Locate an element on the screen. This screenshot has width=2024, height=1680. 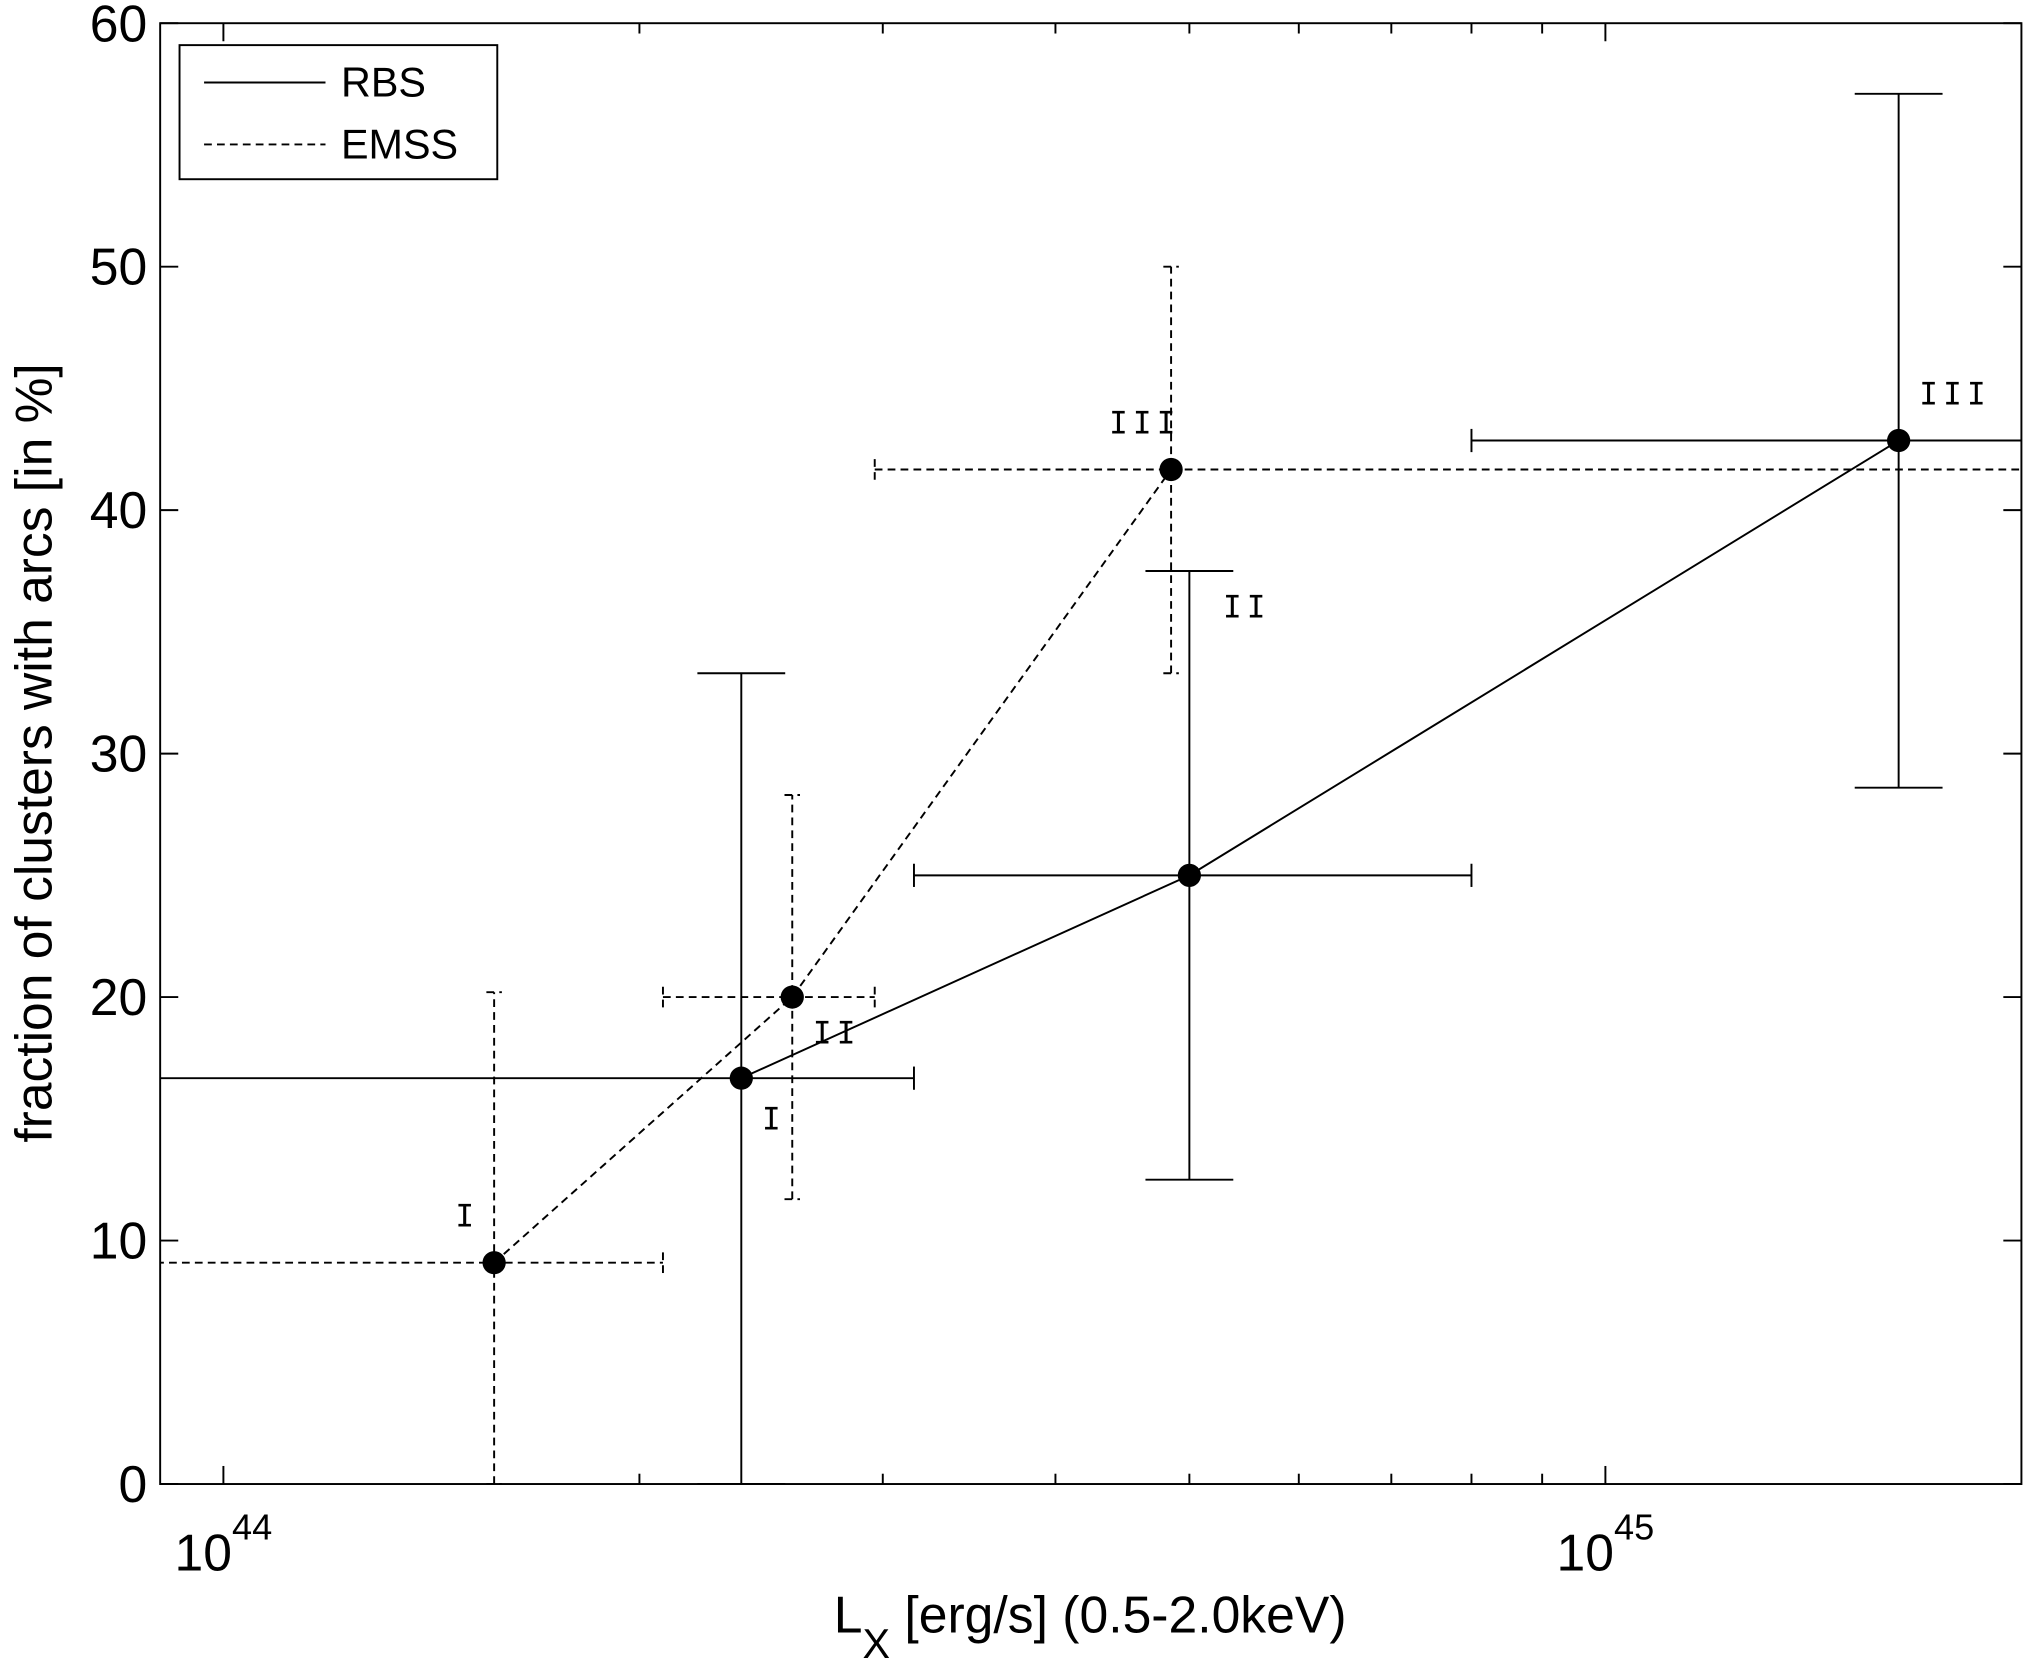
legend-box is located at coordinates (338, 112).